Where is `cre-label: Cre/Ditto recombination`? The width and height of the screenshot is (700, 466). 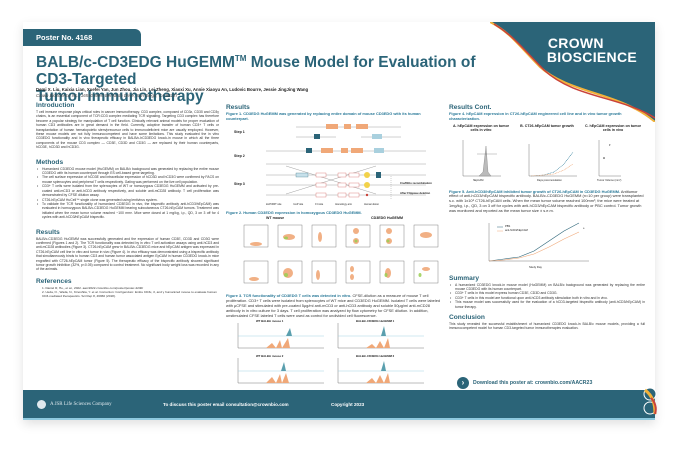 cre-label: Cre/Ditto recombination is located at coordinates (416, 182).